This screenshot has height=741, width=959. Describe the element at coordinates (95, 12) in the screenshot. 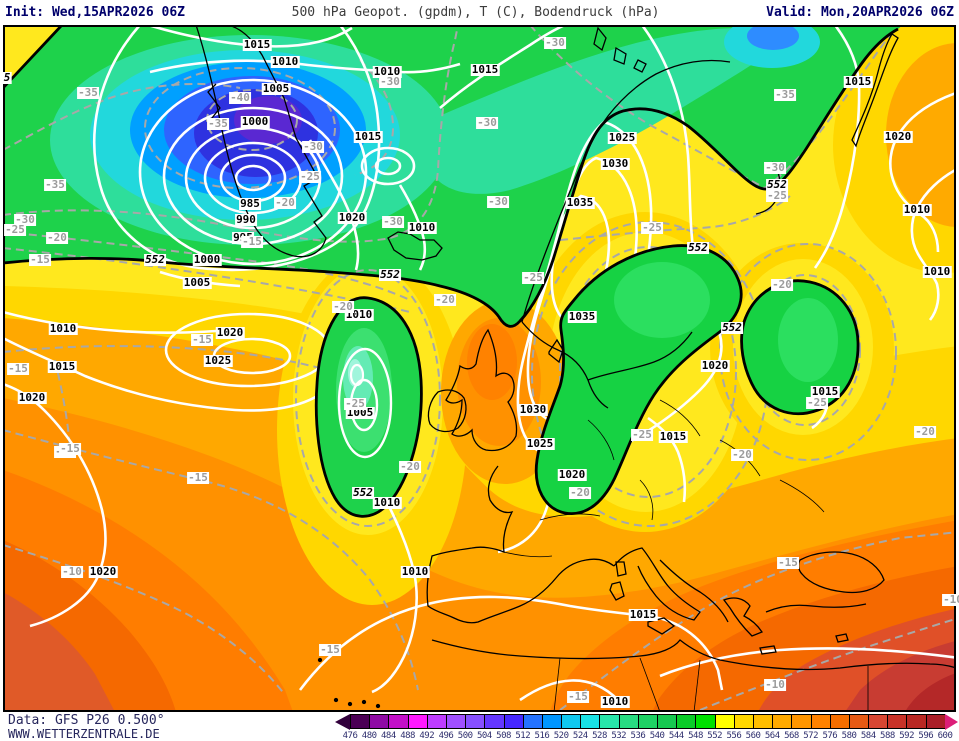

I see `init-timestamp: Init: Wed,15APR2026 06Z` at that location.